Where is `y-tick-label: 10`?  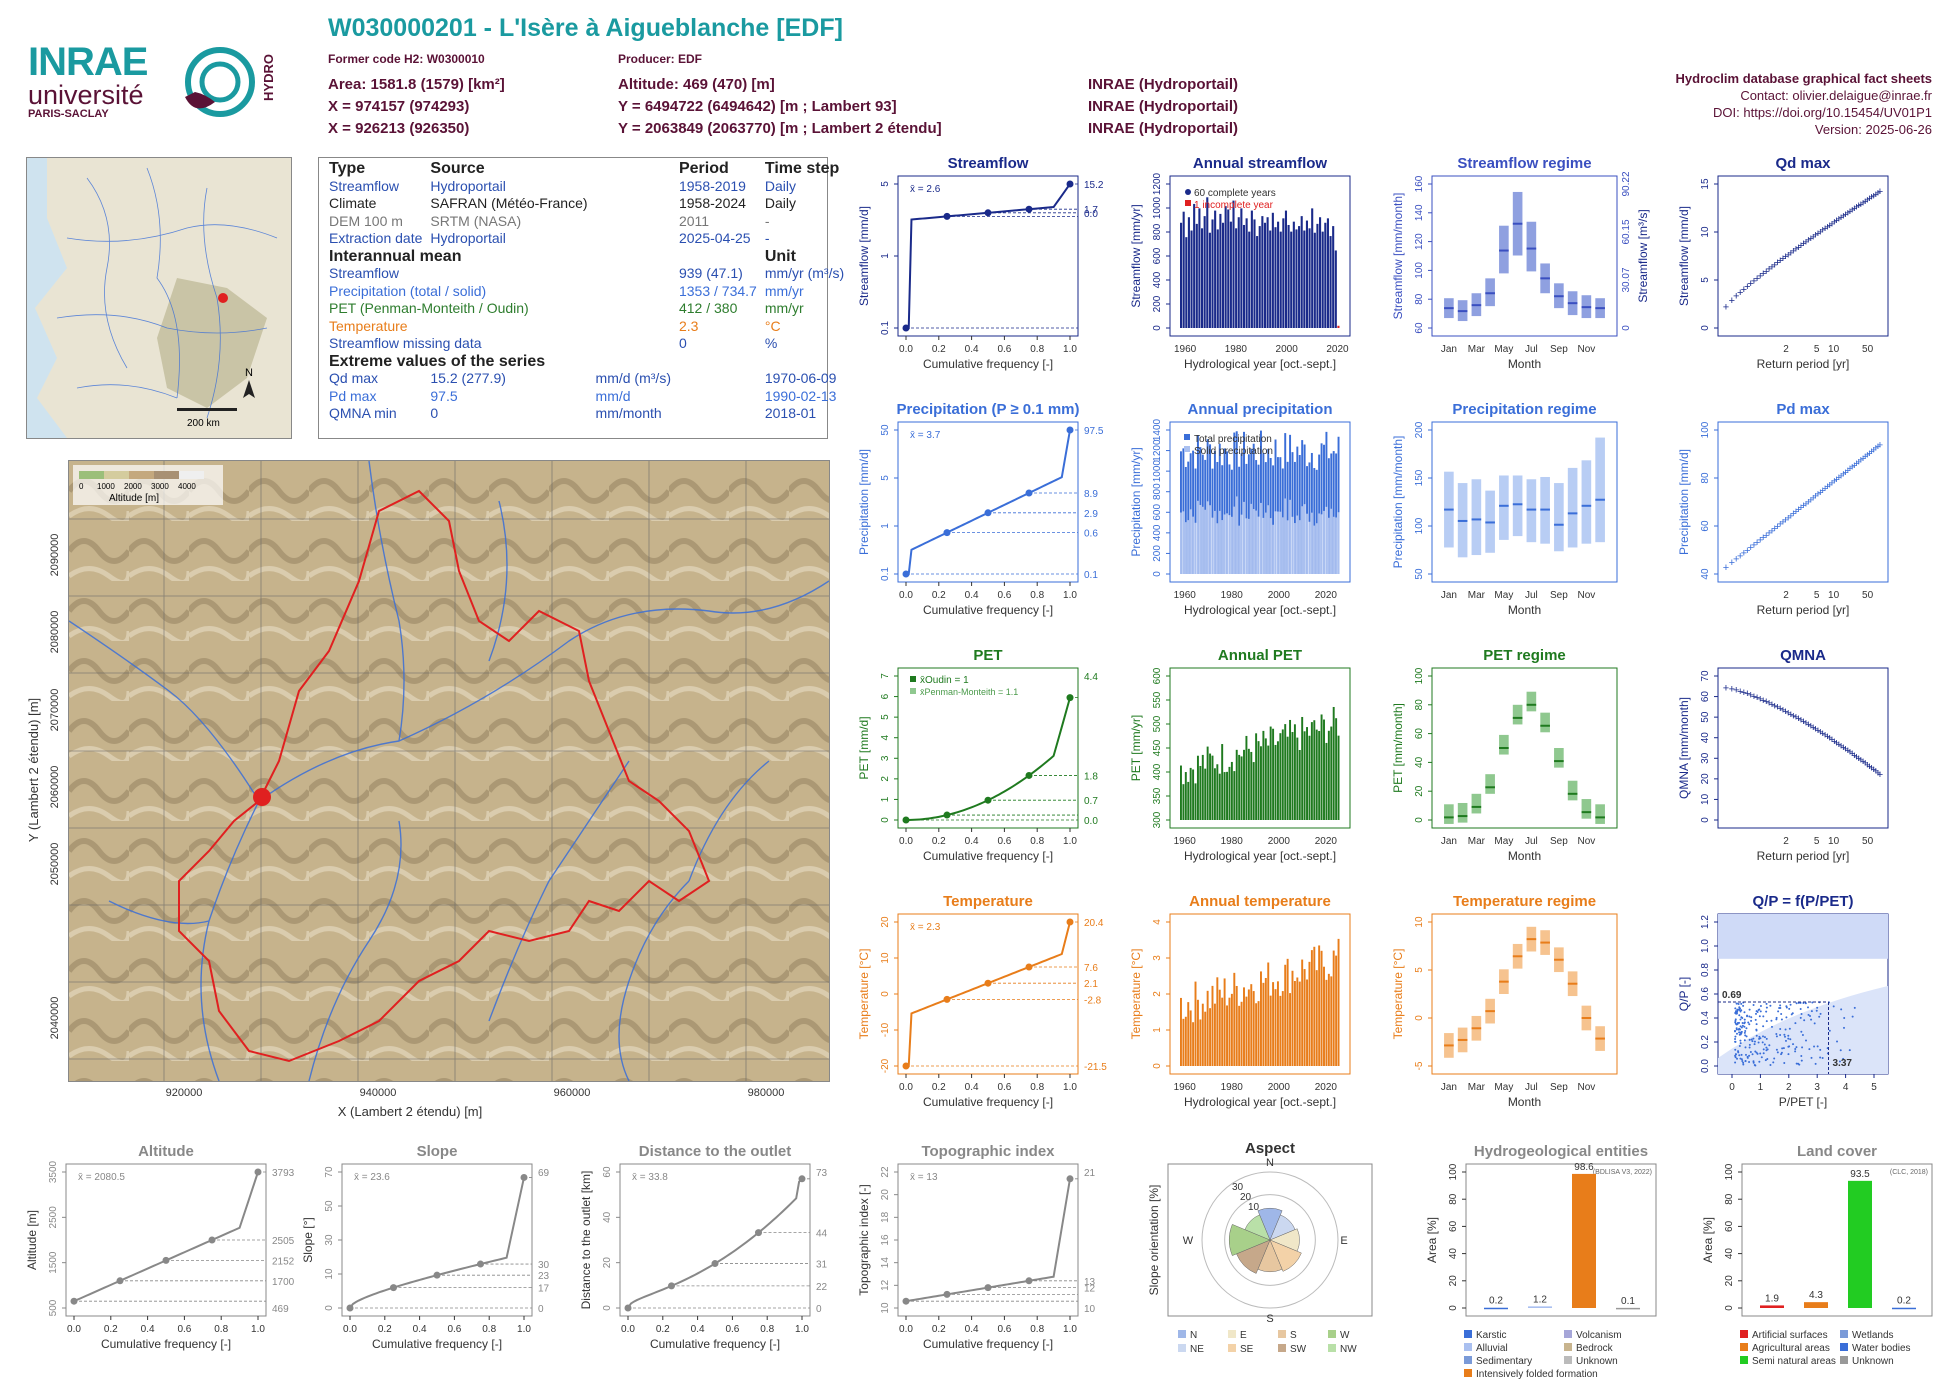 y-tick-label: 10 is located at coordinates (885, 958).